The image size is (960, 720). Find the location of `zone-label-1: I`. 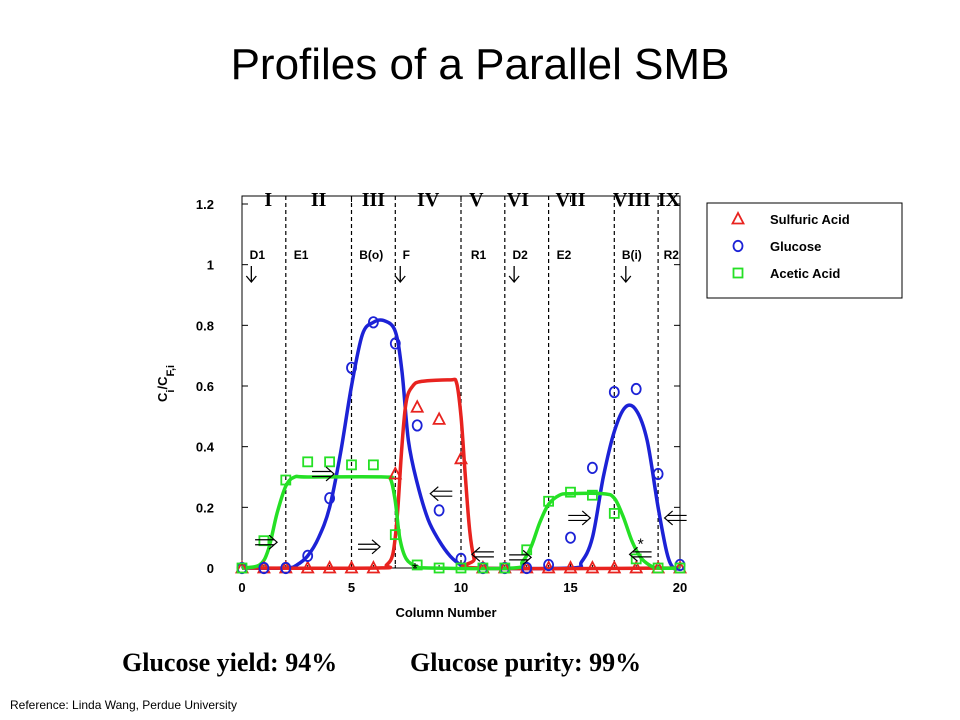

zone-label-1: I is located at coordinates (268, 200).